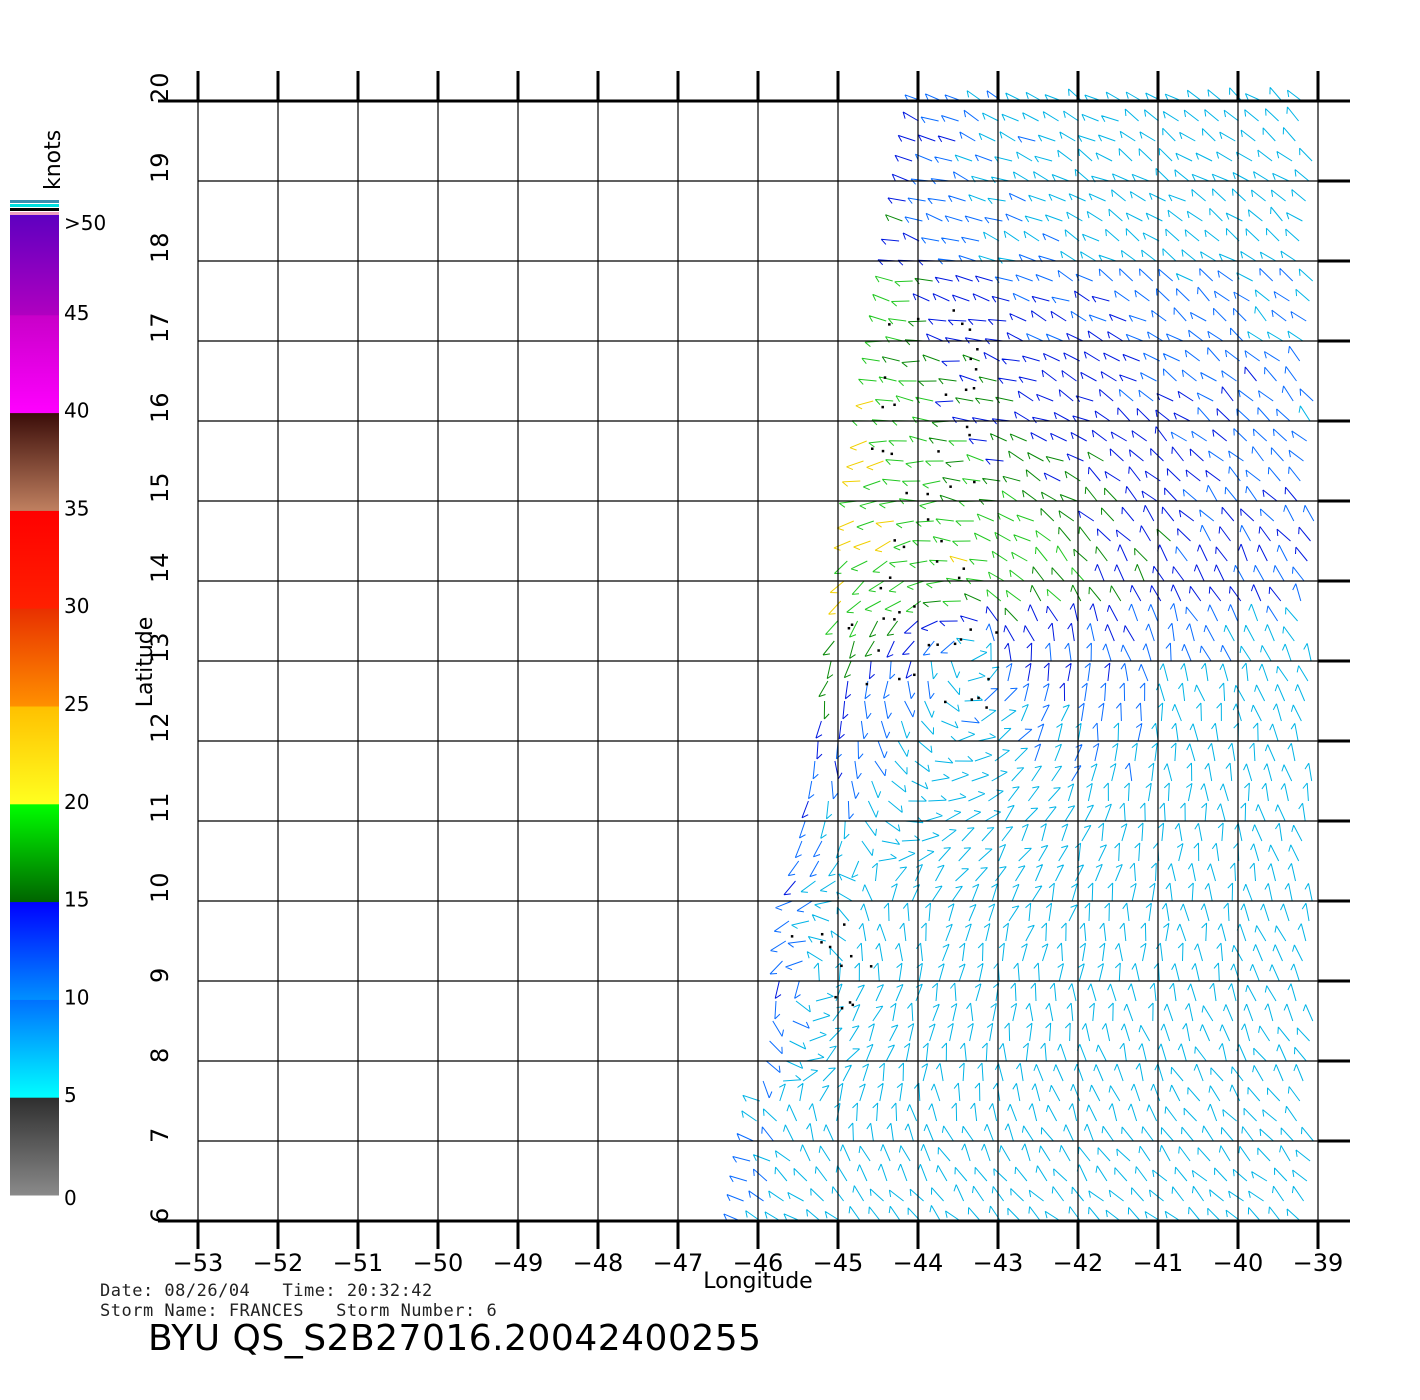 The image size is (1420, 1400). What do you see at coordinates (160, 727) in the screenshot?
I see `lat-tick-label: 12` at bounding box center [160, 727].